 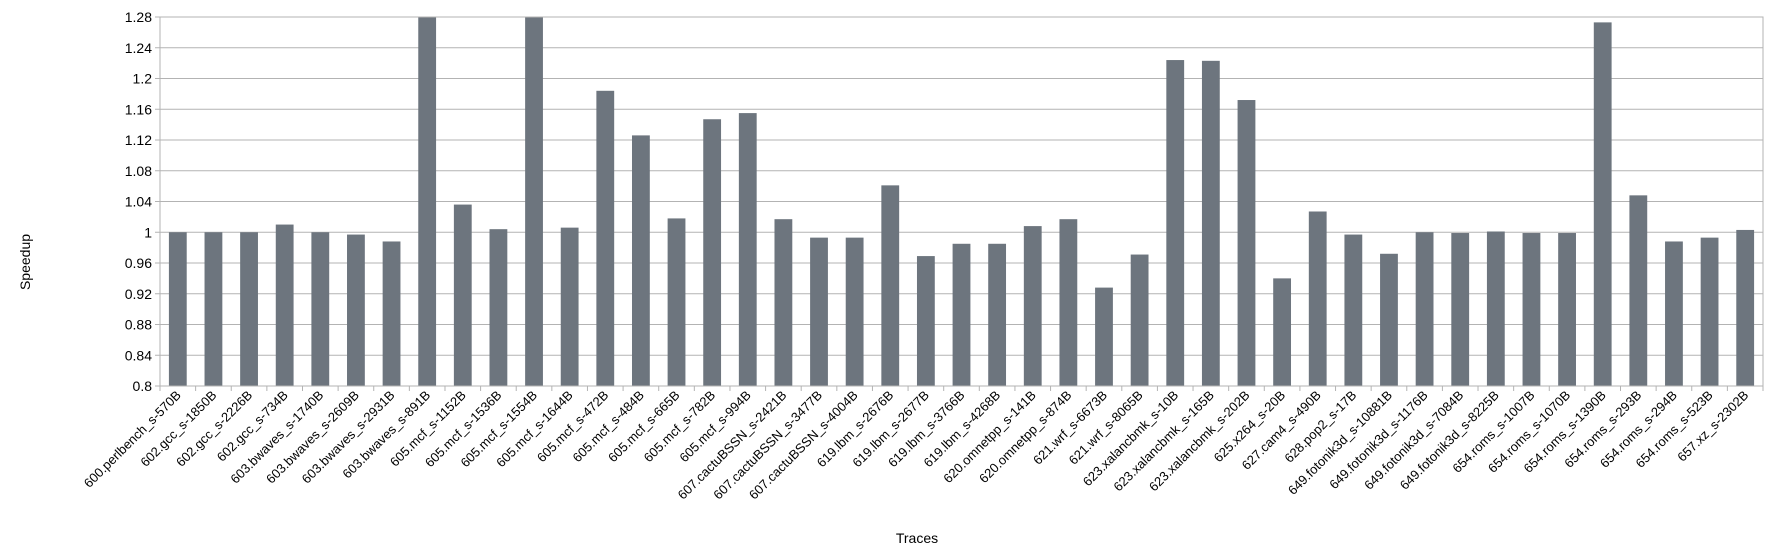 What do you see at coordinates (143, 79) in the screenshot?
I see `y-tick-label: 1.2` at bounding box center [143, 79].